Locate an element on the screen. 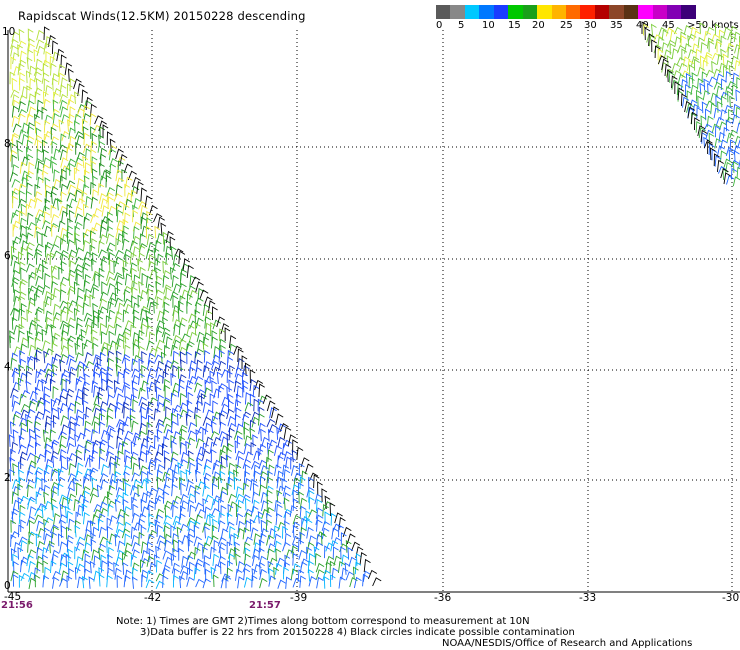  legend-label-25: 25 is located at coordinates (566, 25).